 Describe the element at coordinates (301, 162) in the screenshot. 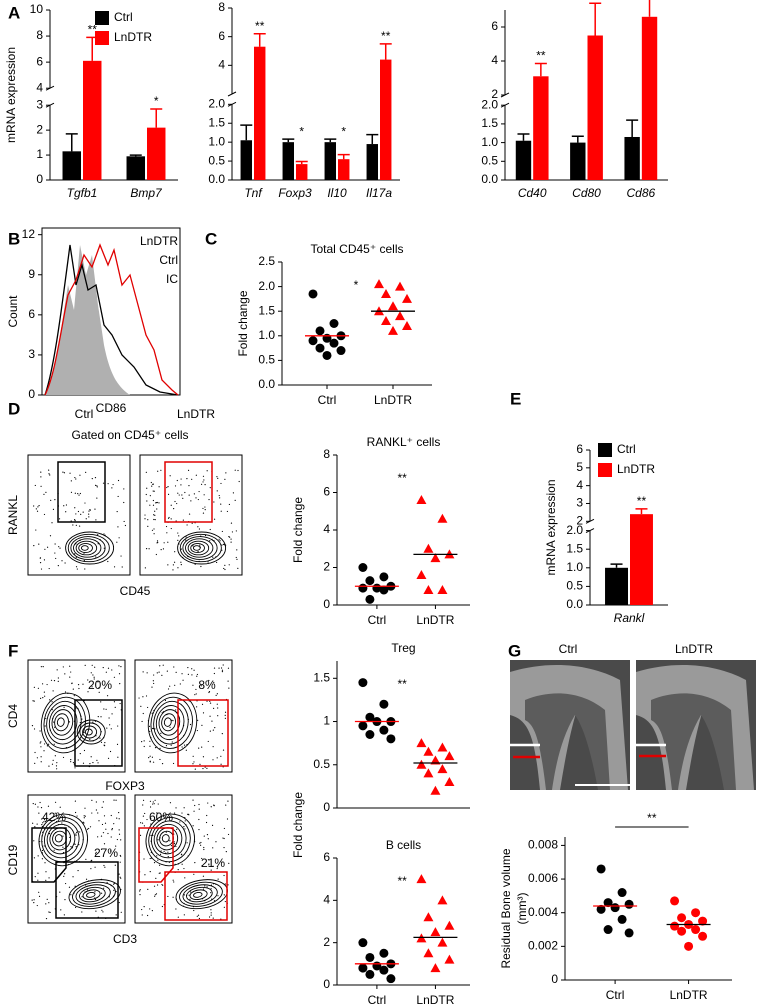

I see `error-bar` at that location.